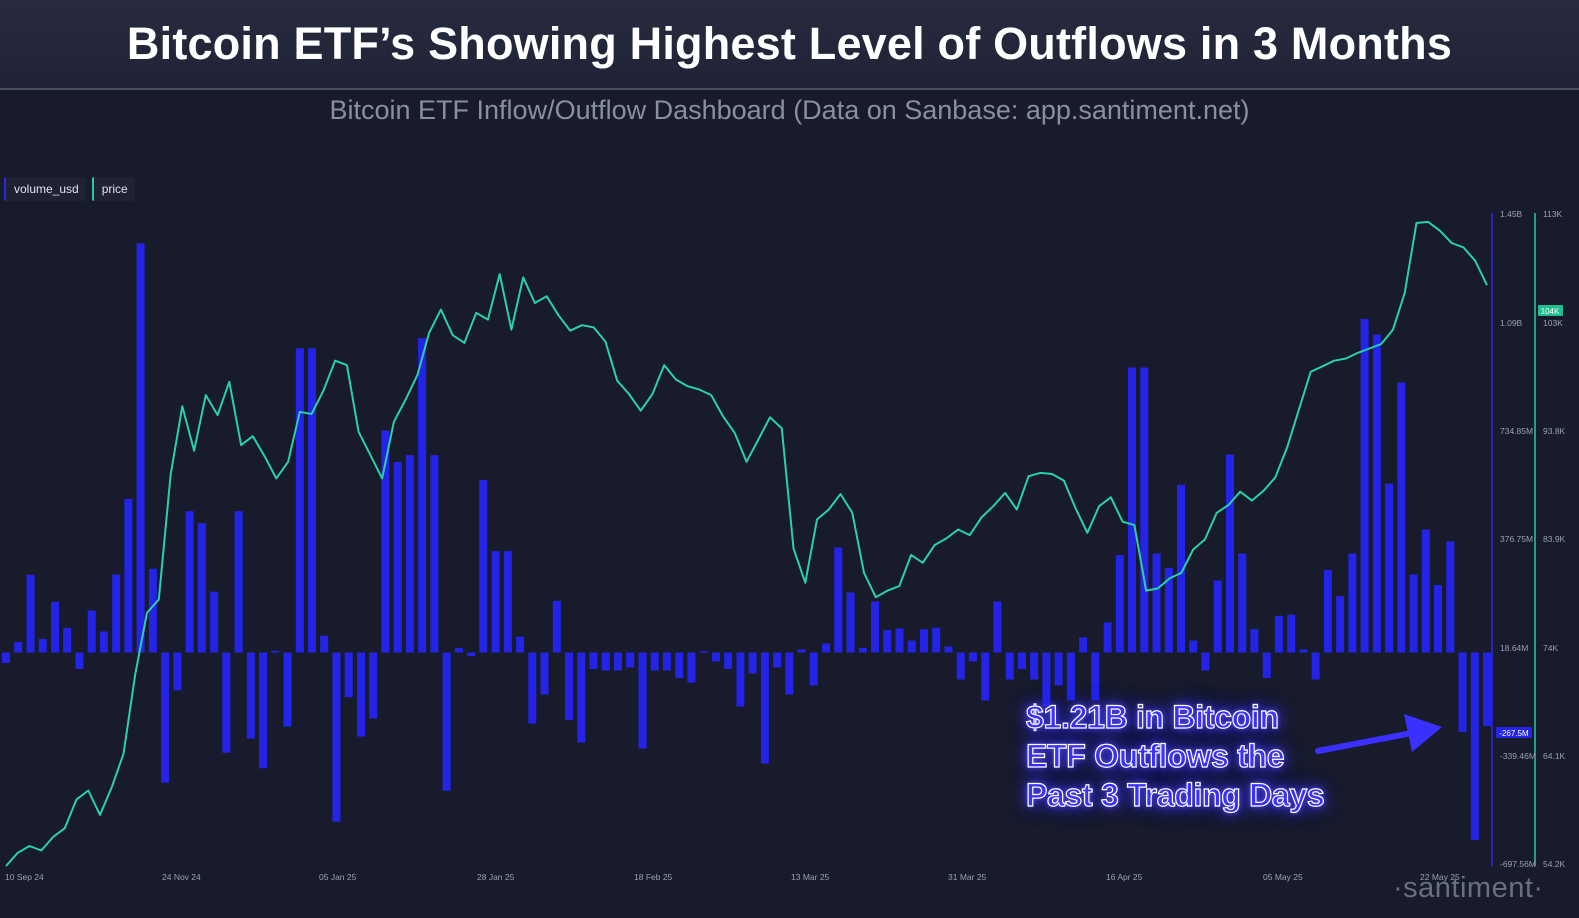  I want to click on date-axis-tick: 05 Jan 25, so click(338, 877).